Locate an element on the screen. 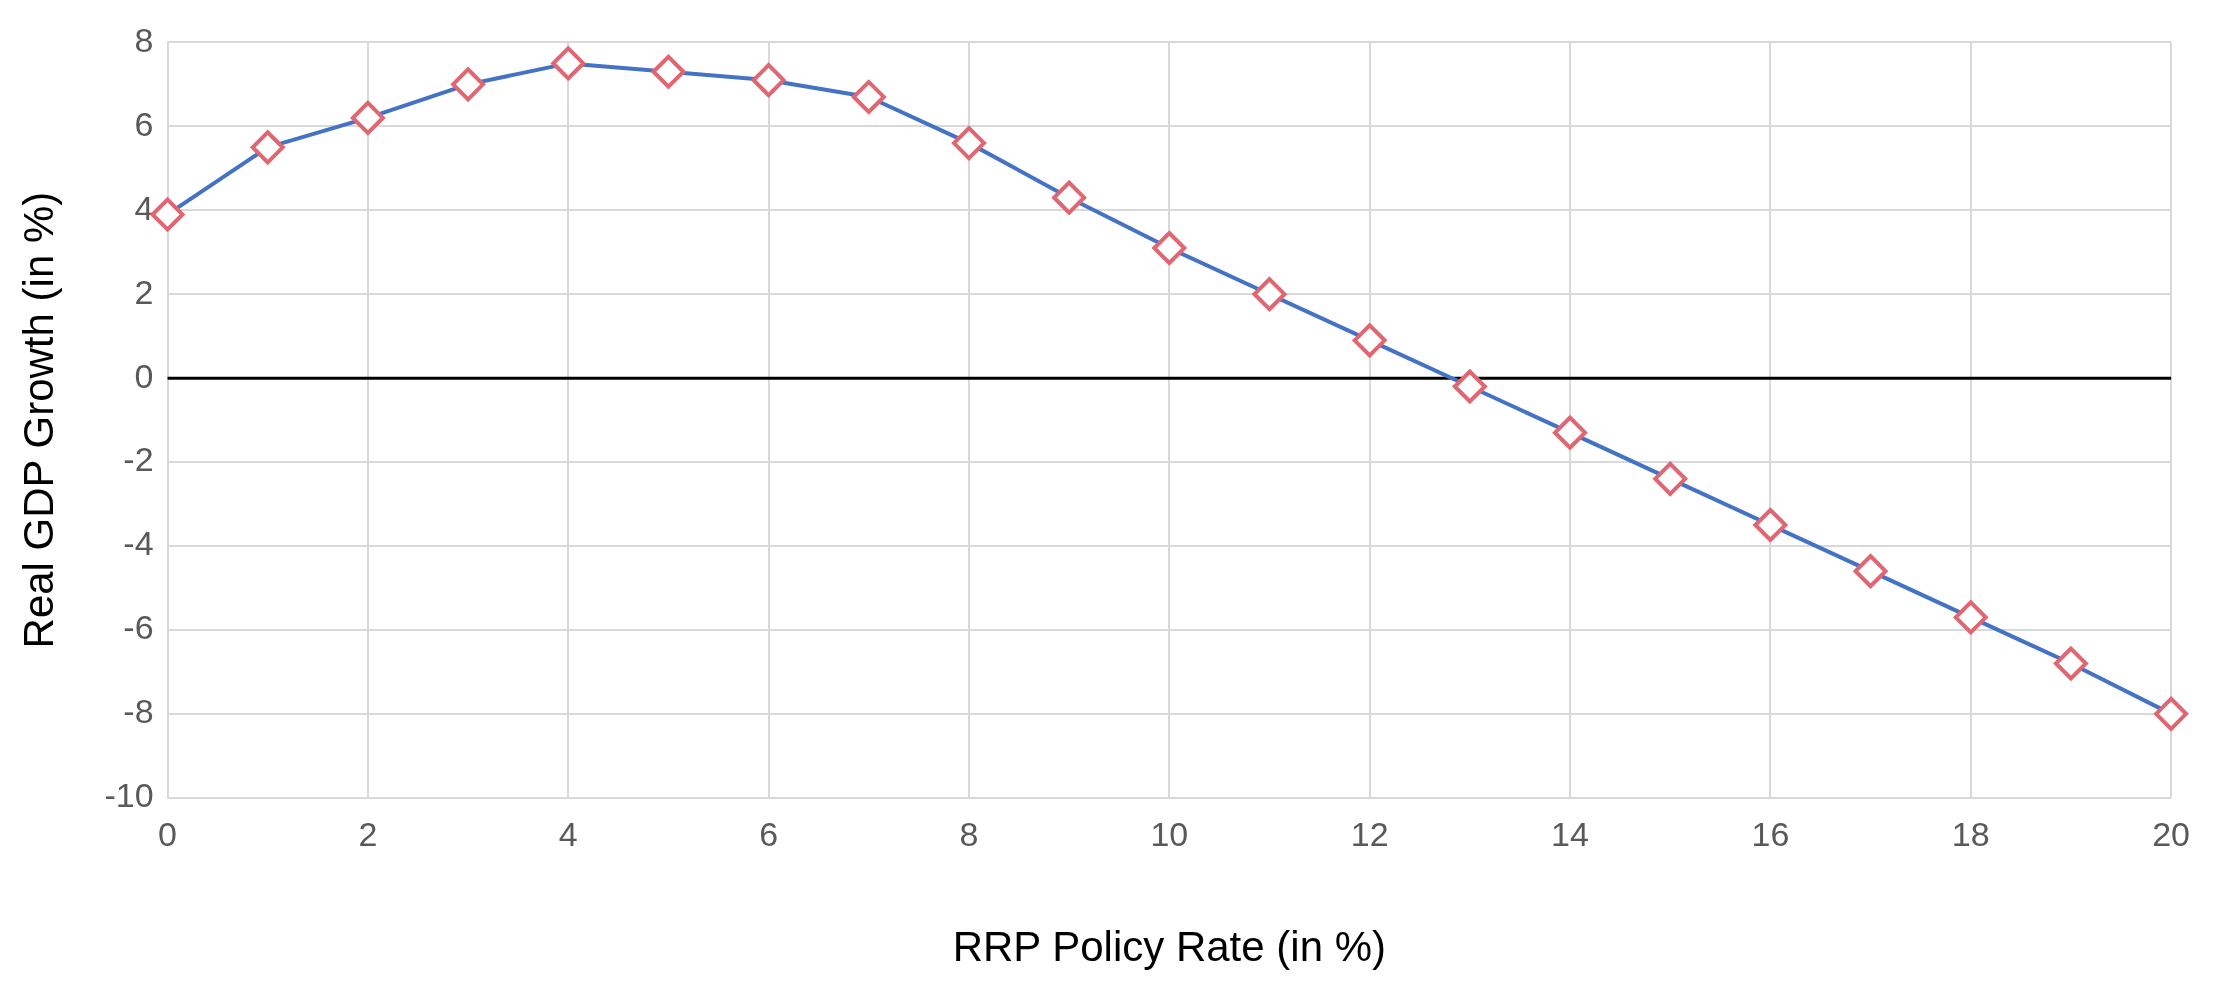  y-tick-label: -4 is located at coordinates (138, 543).